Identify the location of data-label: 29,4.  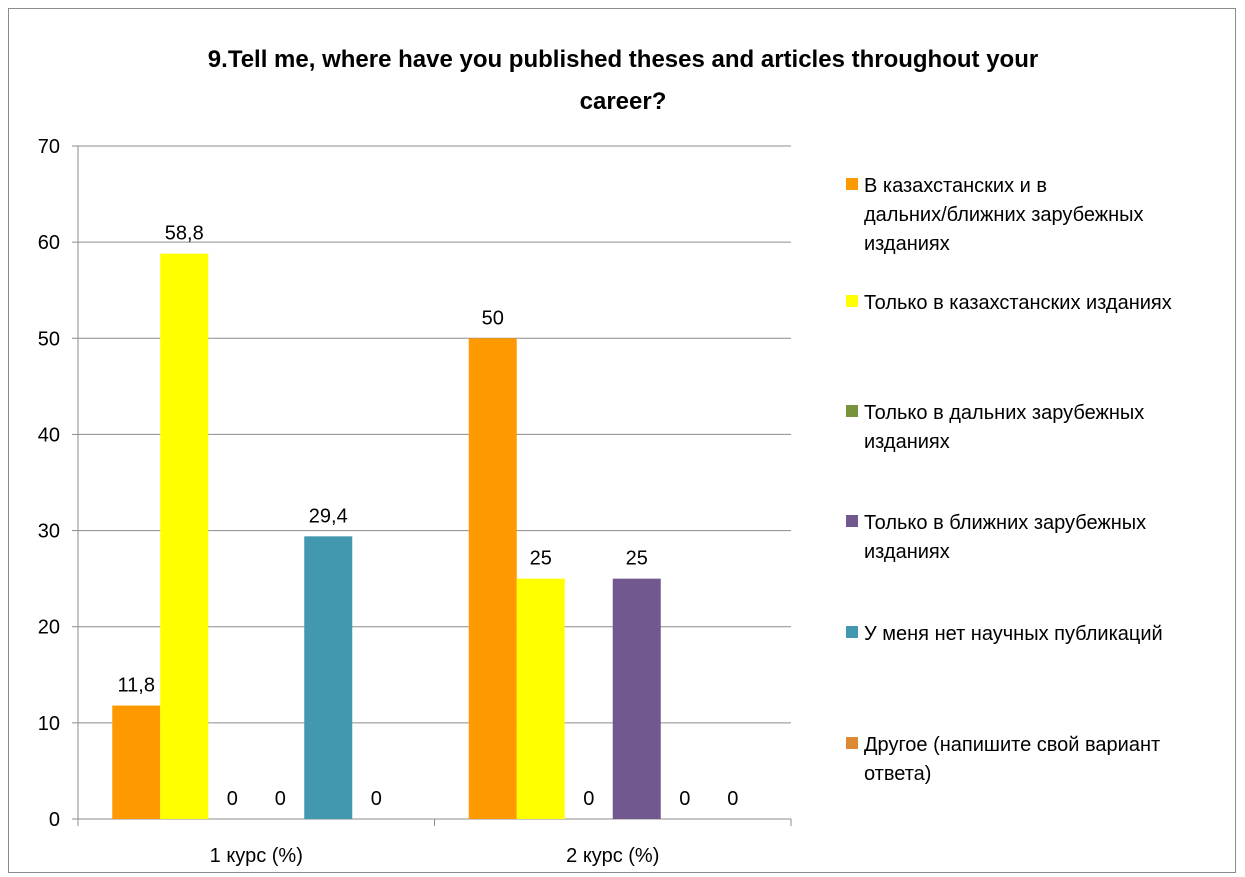
(328, 516).